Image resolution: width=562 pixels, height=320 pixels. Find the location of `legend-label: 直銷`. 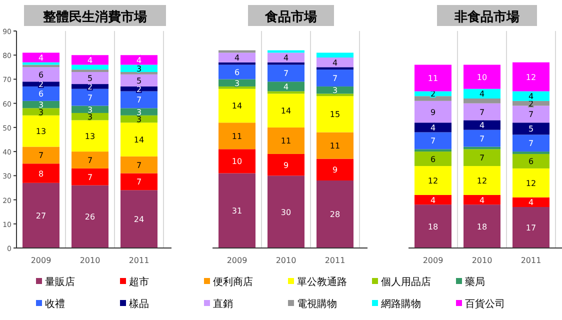

legend-label: 直銷 is located at coordinates (223, 304).